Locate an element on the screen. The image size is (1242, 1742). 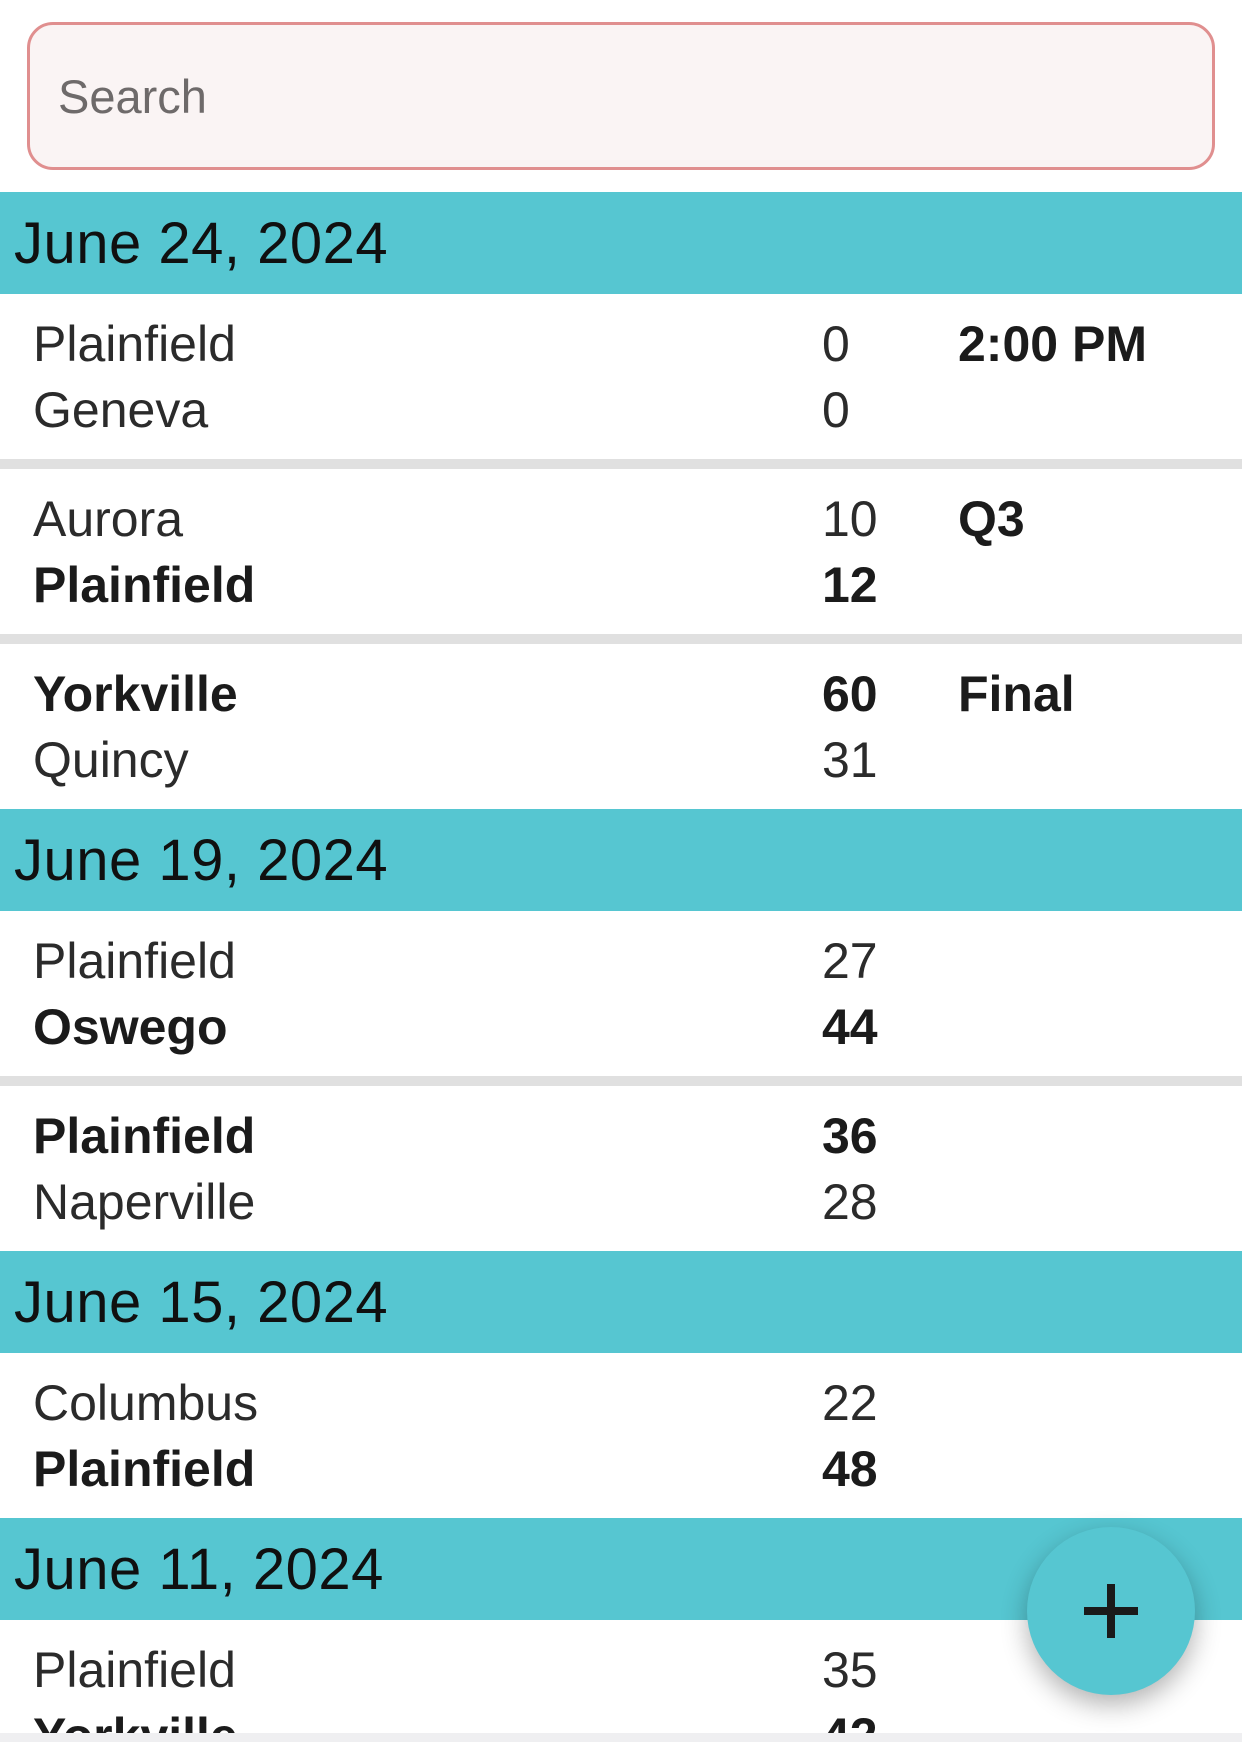
away-team-score: 27 is located at coordinates (850, 961).